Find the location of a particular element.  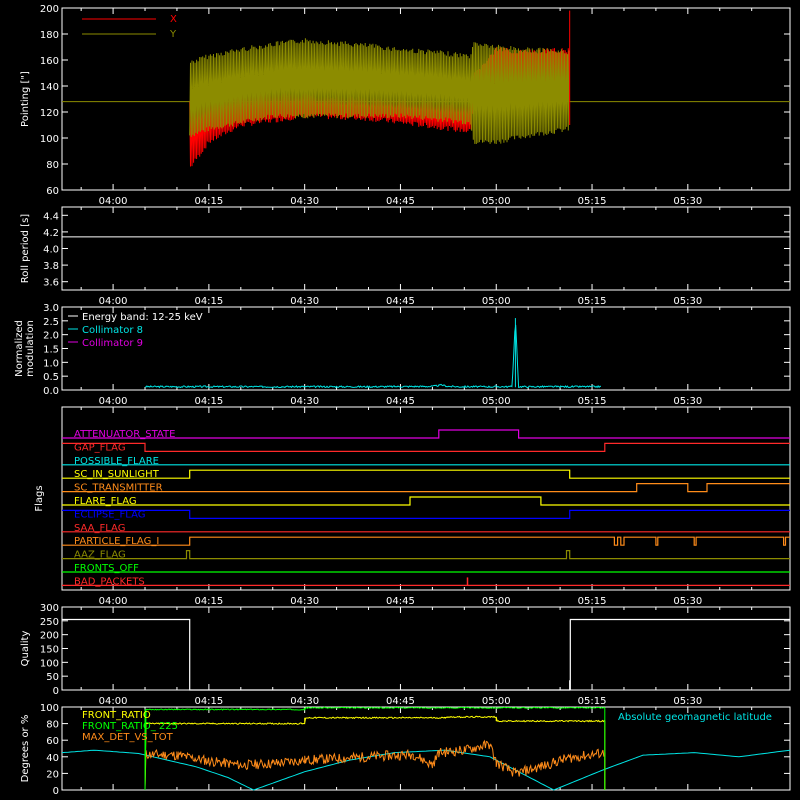

flag-label: SC_IN_SUNLIGHT is located at coordinates (117, 474).